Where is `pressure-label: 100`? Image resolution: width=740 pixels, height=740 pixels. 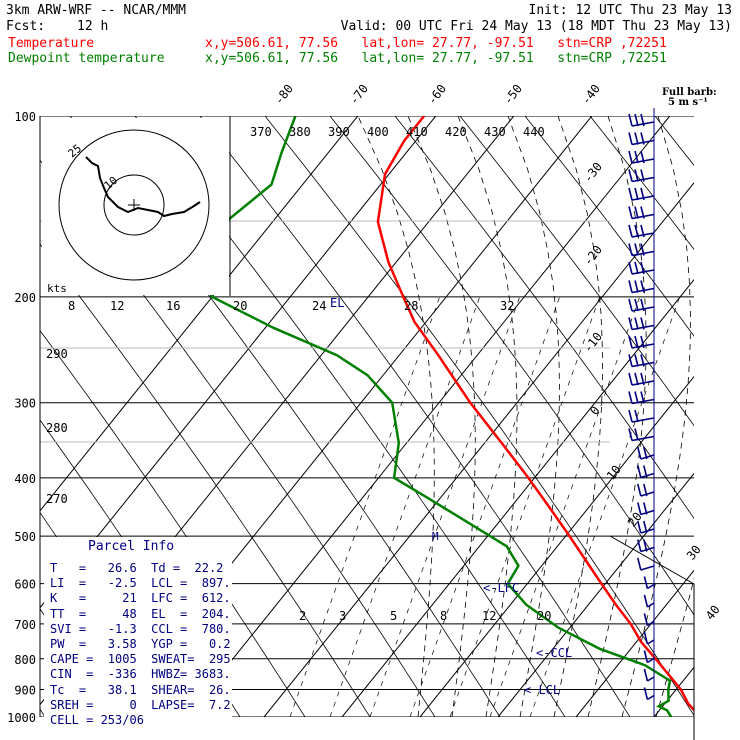 pressure-label: 100 is located at coordinates (25, 117).